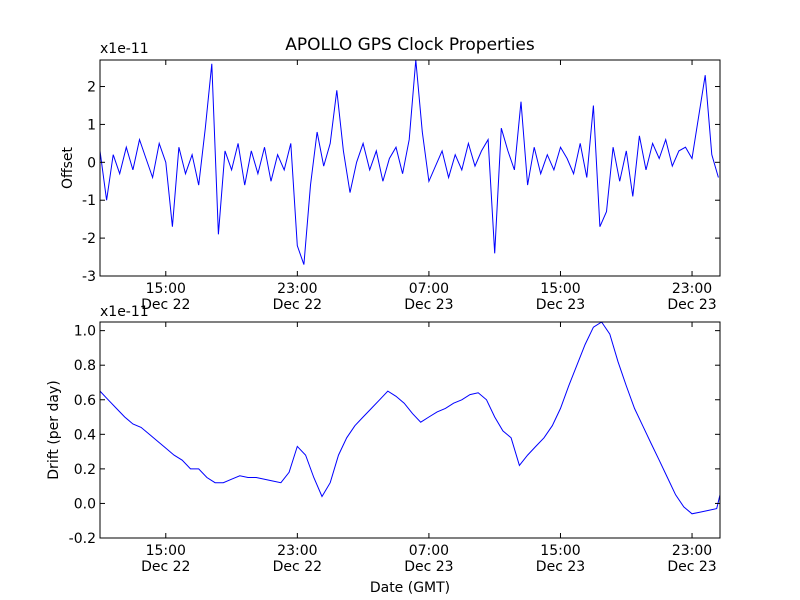 This screenshot has width=800, height=600. Describe the element at coordinates (89, 239) in the screenshot. I see `offset-y-tick-label: -2` at that location.